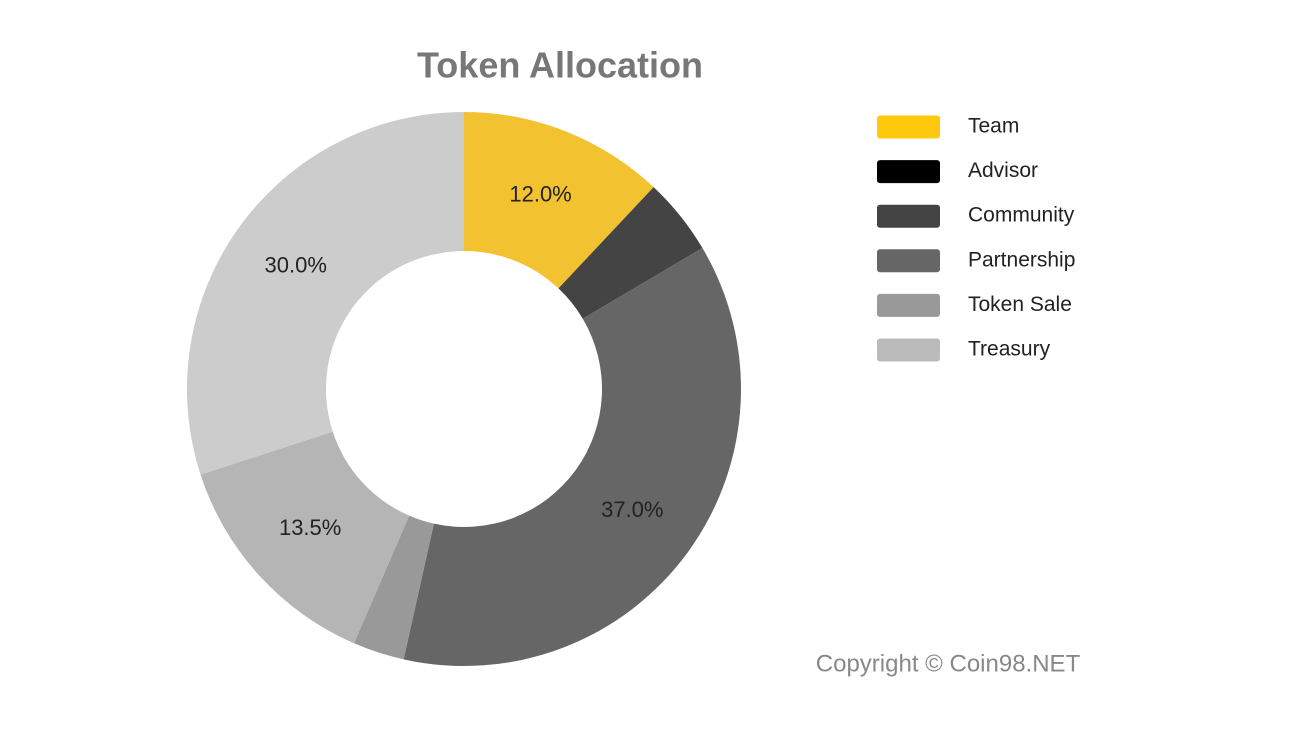  Describe the element at coordinates (1020, 304) in the screenshot. I see `legend-label: Token Sale` at that location.